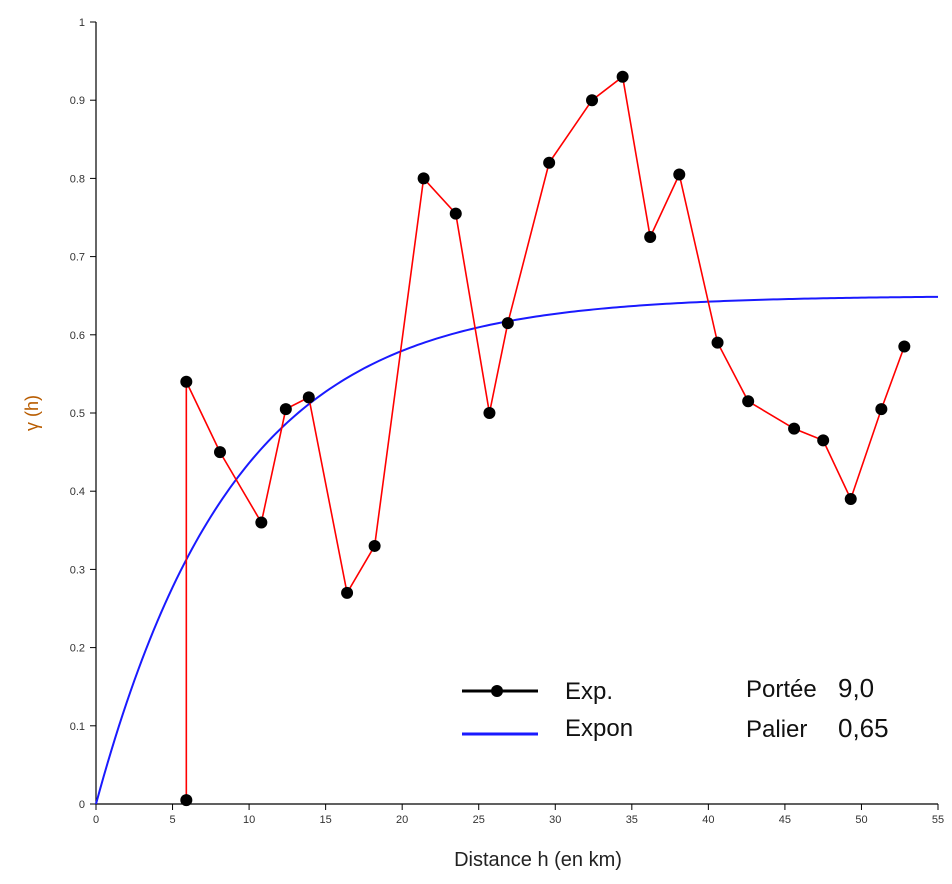 The height and width of the screenshot is (884, 952). What do you see at coordinates (32, 413) in the screenshot?
I see `y-axis-title: γ (h)` at bounding box center [32, 413].